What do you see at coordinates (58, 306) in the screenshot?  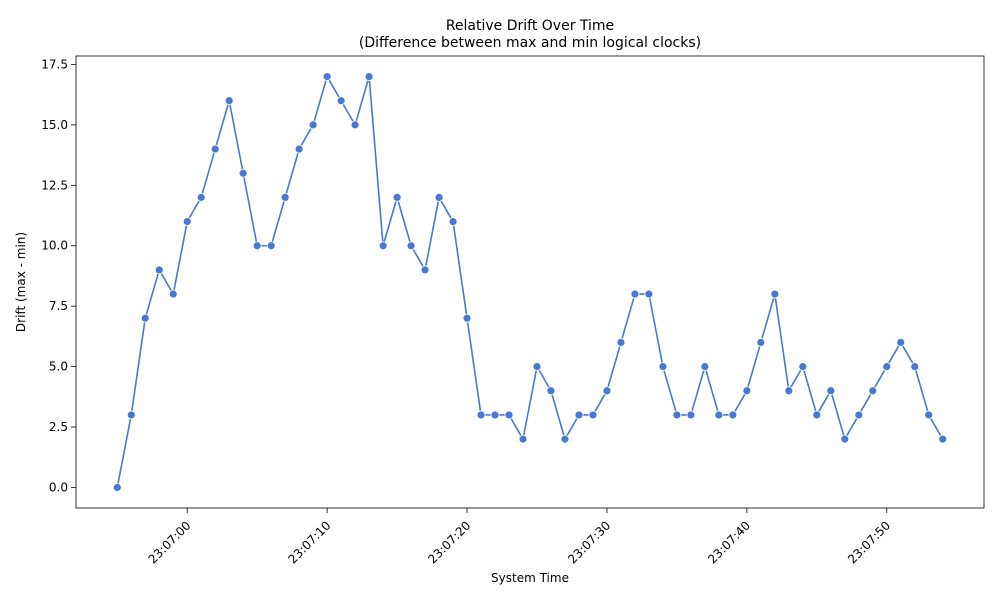 I see `y-tick-label: 7.5` at bounding box center [58, 306].